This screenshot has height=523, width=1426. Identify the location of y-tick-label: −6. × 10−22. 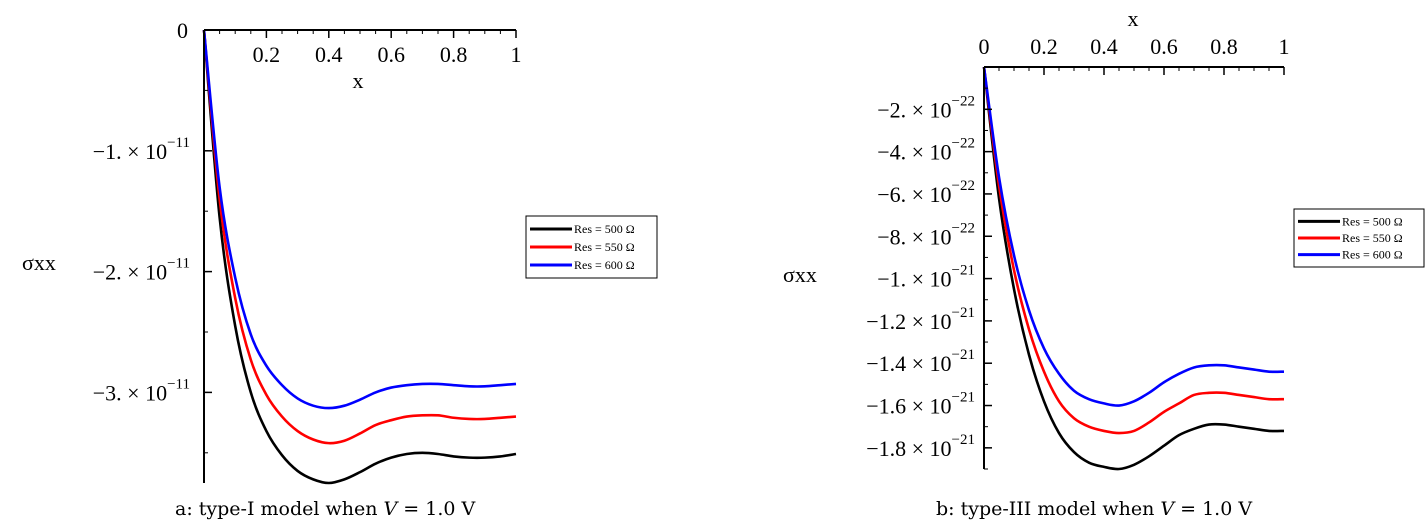
(926, 192).